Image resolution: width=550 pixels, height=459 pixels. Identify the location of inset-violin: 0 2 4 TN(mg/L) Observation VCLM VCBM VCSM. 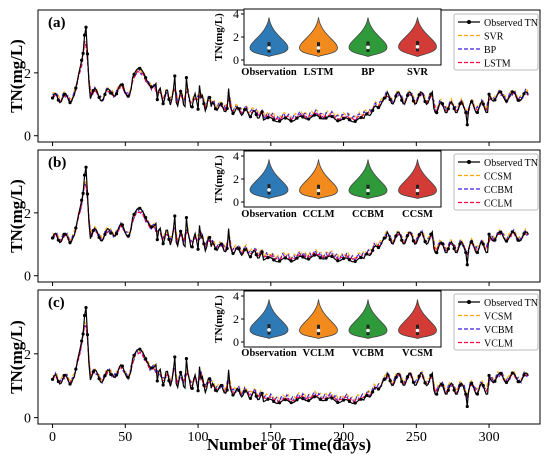
(327, 324).